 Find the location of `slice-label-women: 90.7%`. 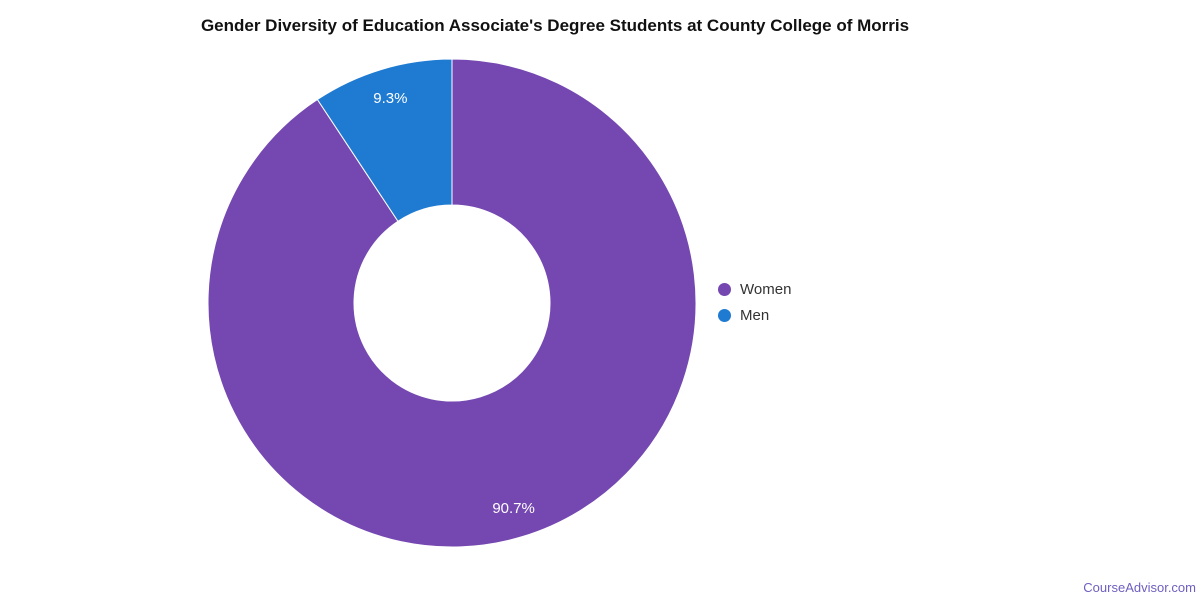

slice-label-women: 90.7% is located at coordinates (513, 508).